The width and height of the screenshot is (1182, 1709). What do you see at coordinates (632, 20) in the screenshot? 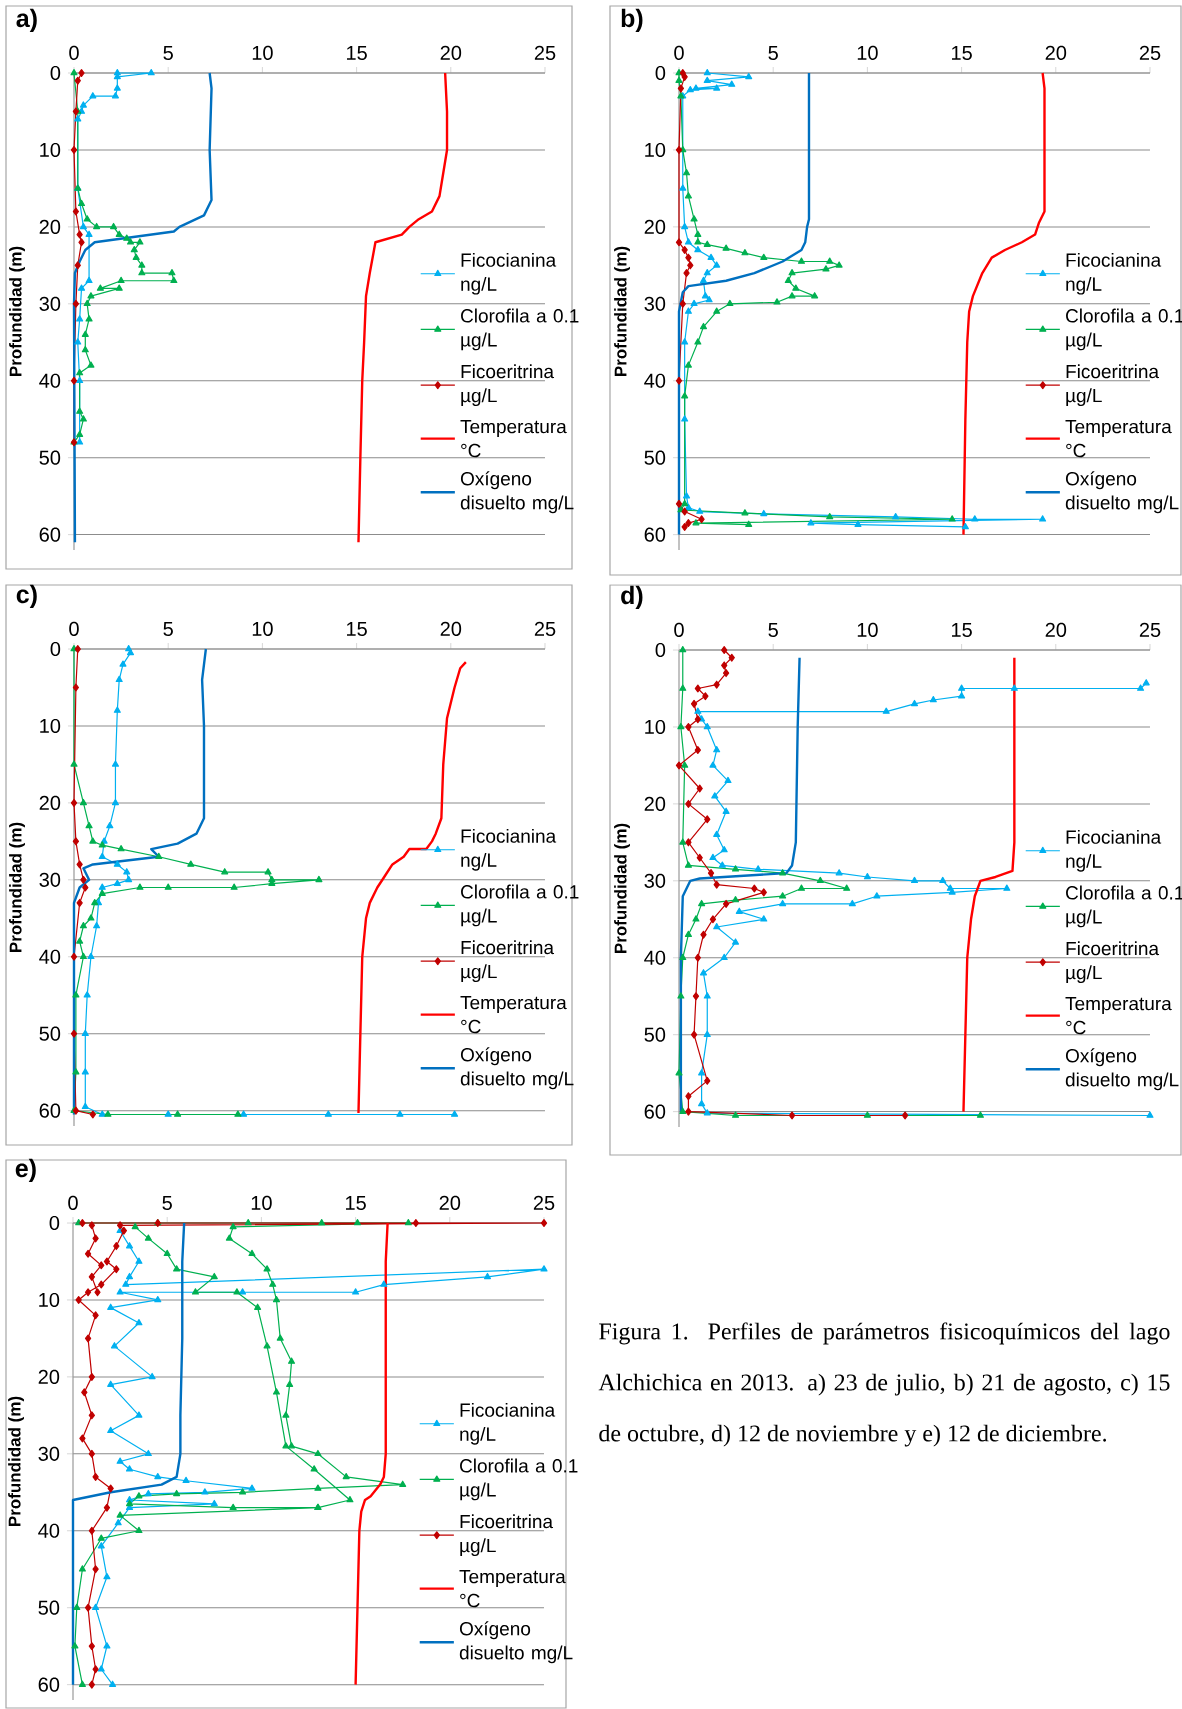
I see `chart-title: b)` at bounding box center [632, 20].